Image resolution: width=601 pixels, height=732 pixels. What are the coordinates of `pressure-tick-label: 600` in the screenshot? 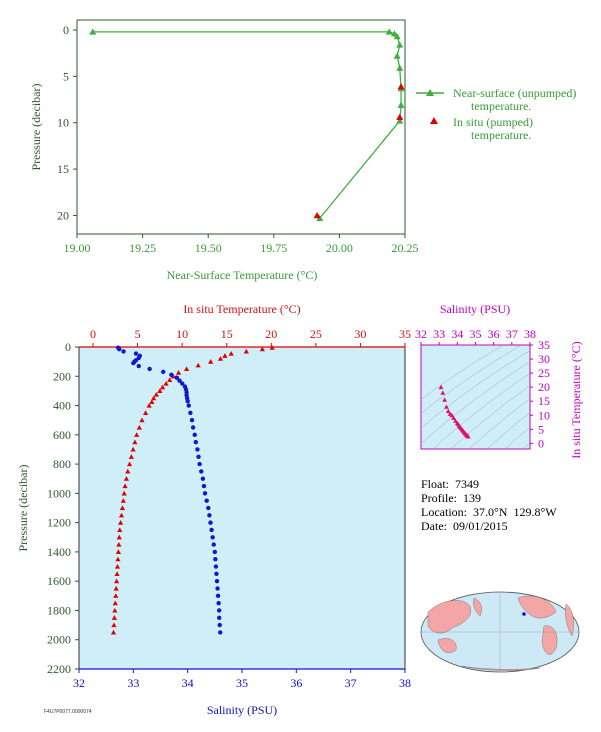 It's located at (62, 435).